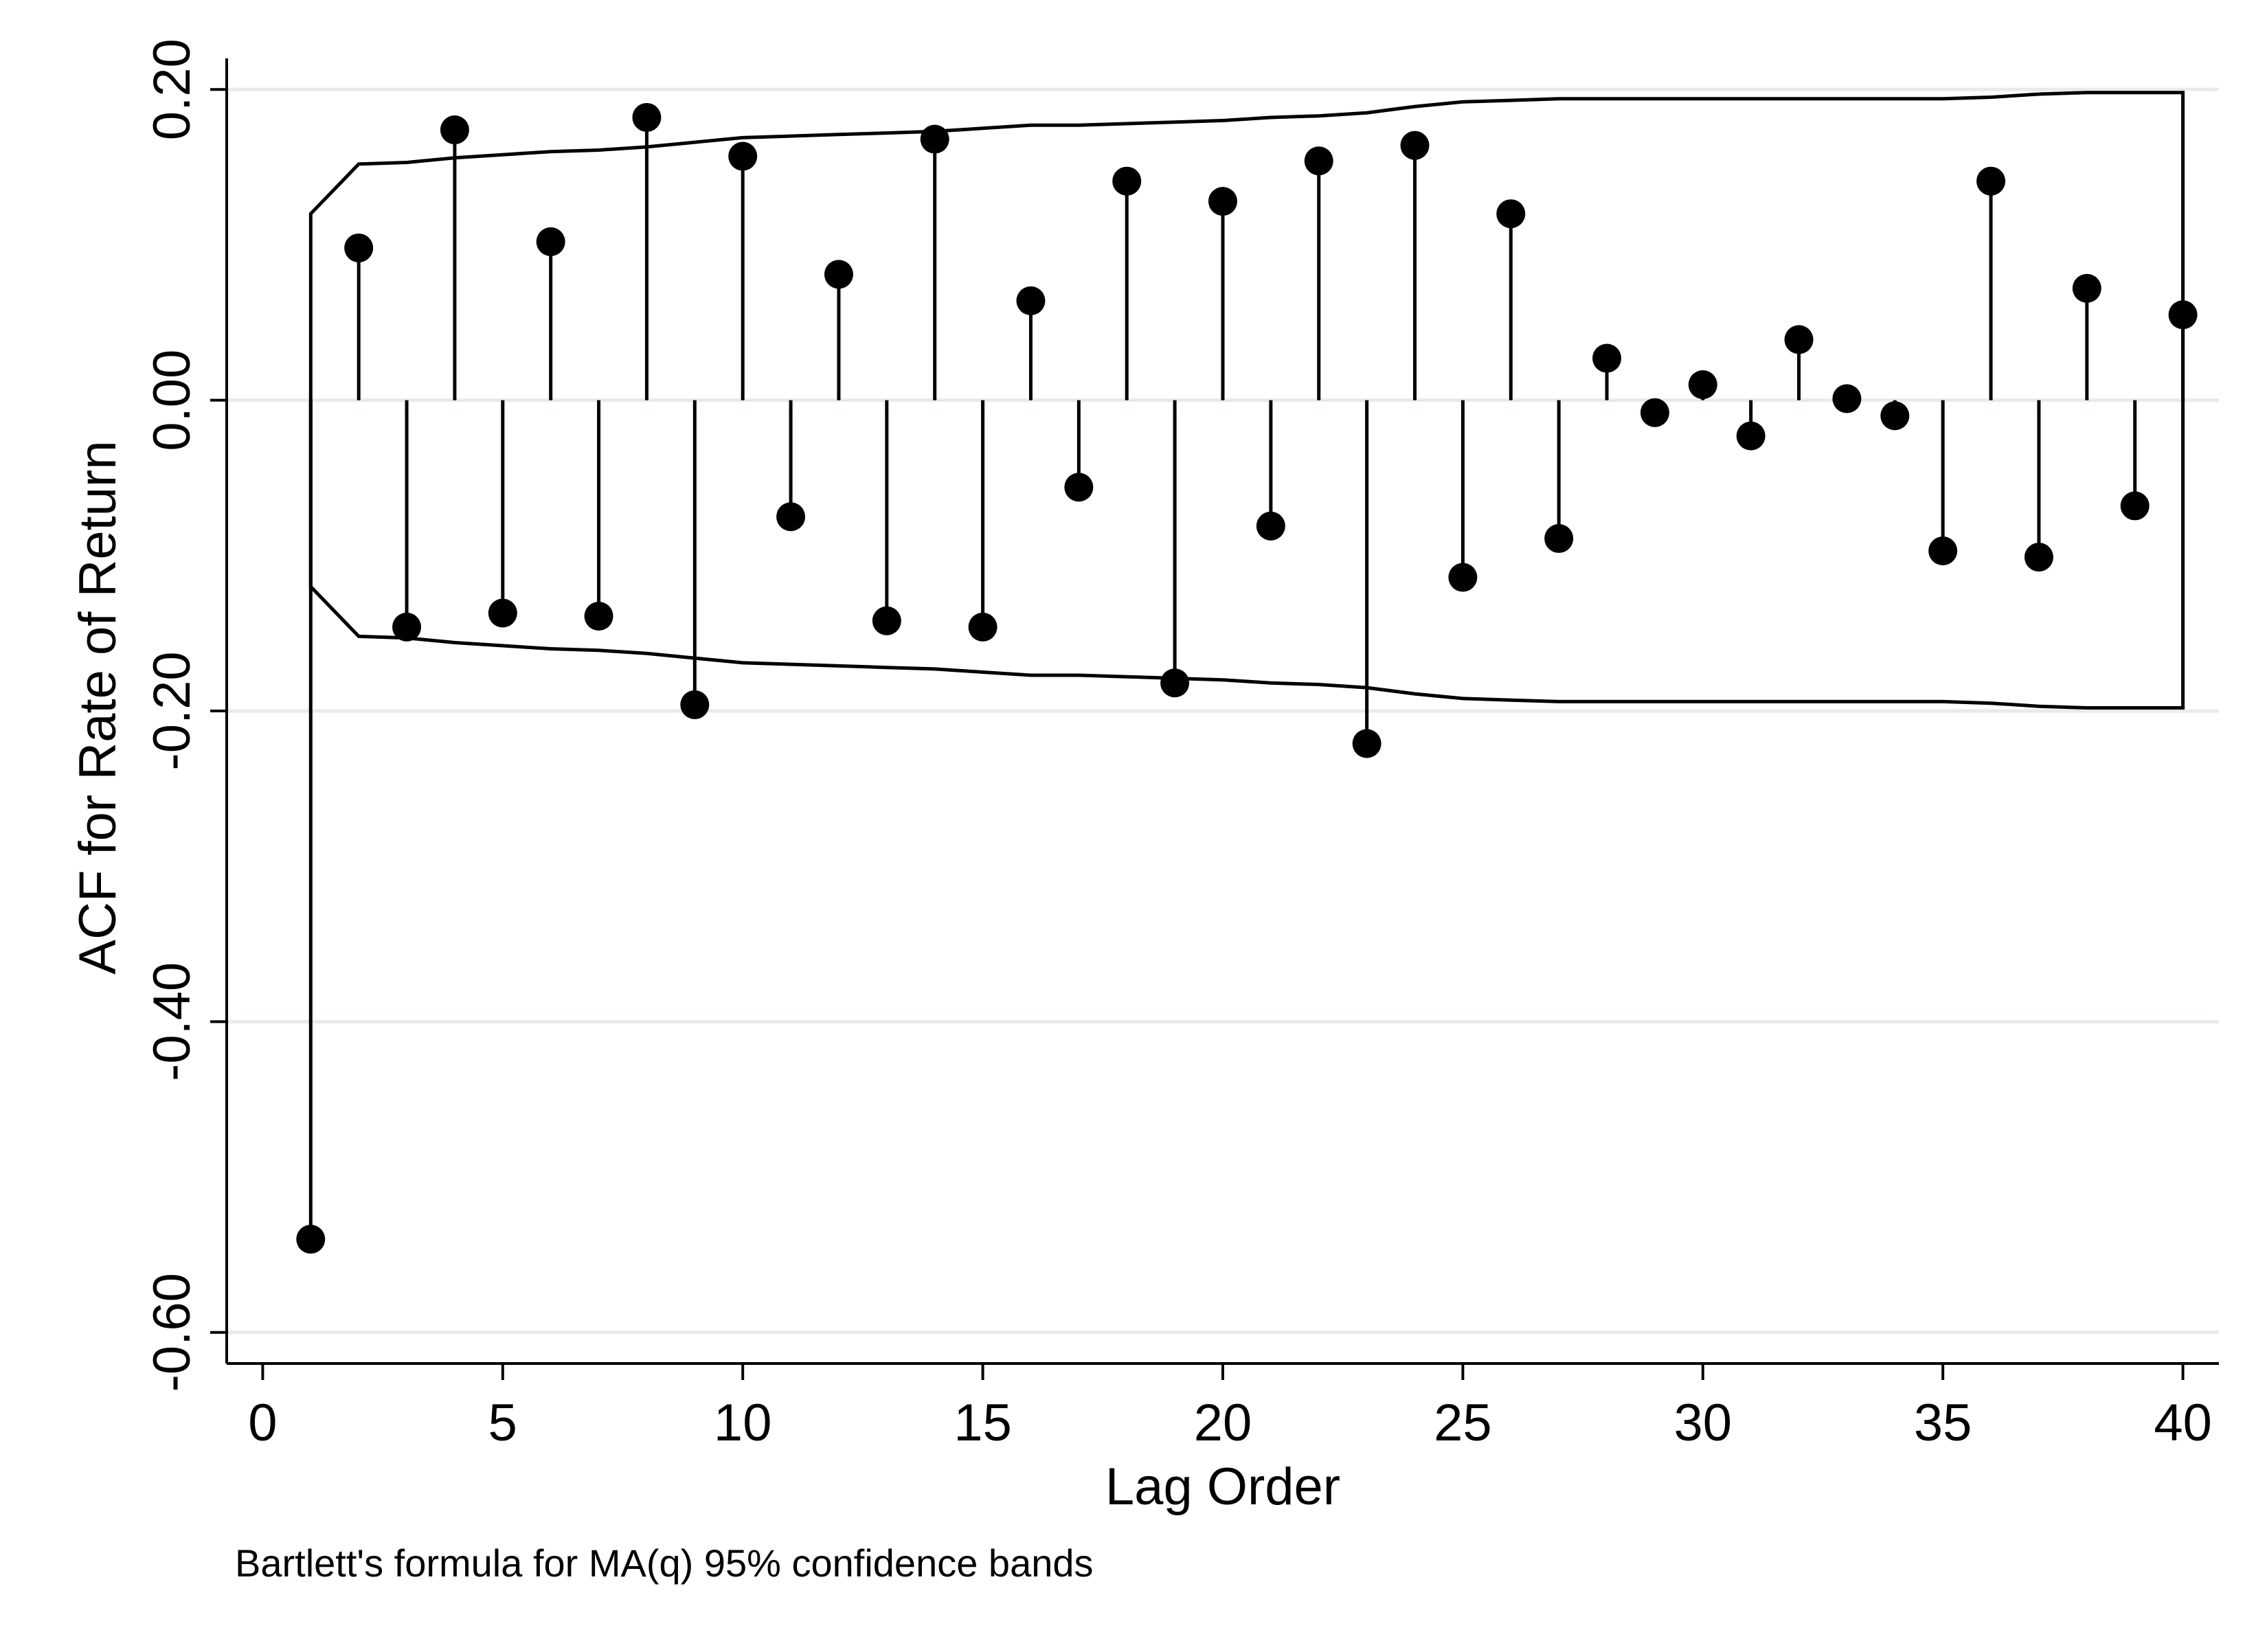 This screenshot has height=1652, width=2267. What do you see at coordinates (172, 400) in the screenshot?
I see `y-tick-label: 0.00` at bounding box center [172, 400].